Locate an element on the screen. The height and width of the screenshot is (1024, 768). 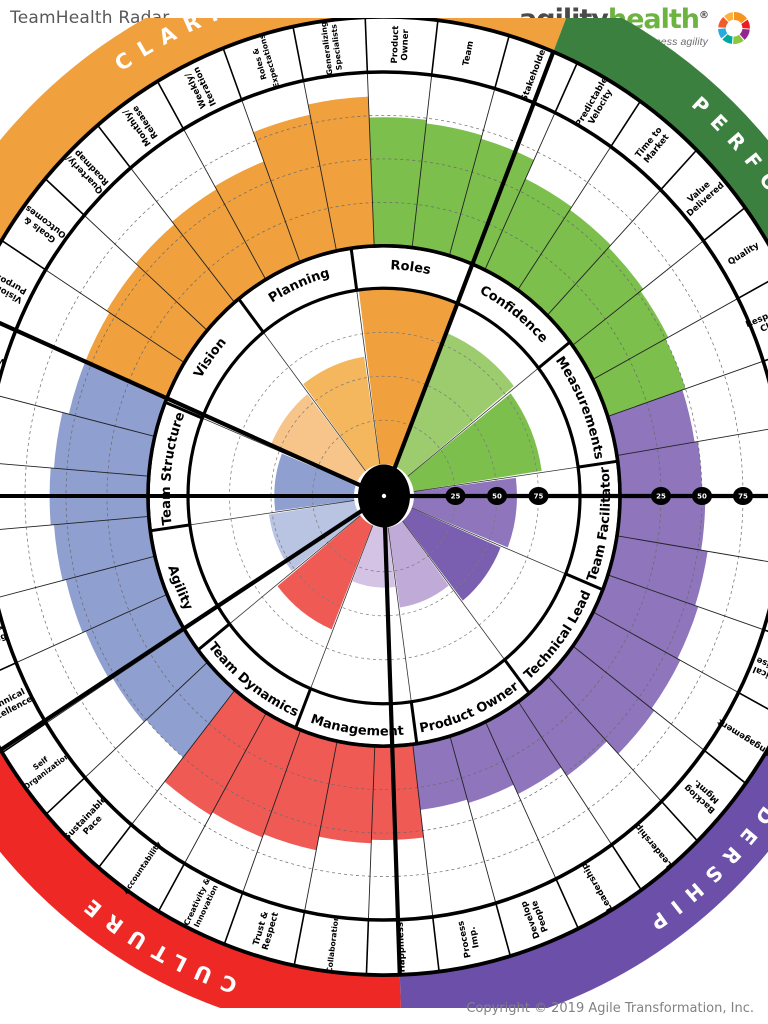
inner-value-planning is located at coordinates (341, 413).